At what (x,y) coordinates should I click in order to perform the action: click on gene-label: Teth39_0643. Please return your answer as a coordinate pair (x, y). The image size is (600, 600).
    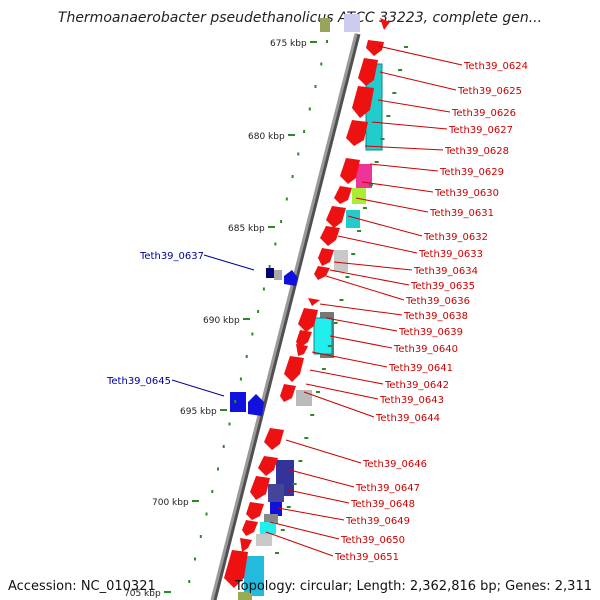
    Looking at the image, I should click on (411, 400).